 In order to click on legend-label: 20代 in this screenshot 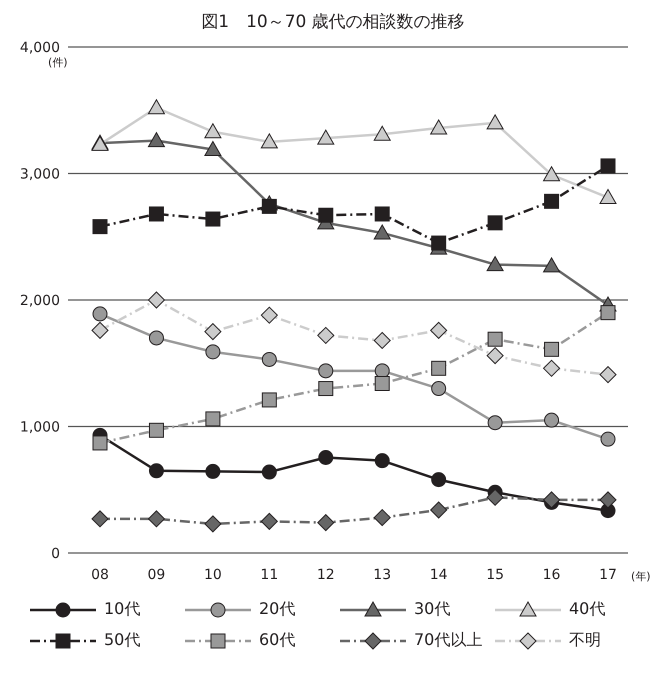, I will do `click(277, 609)`.